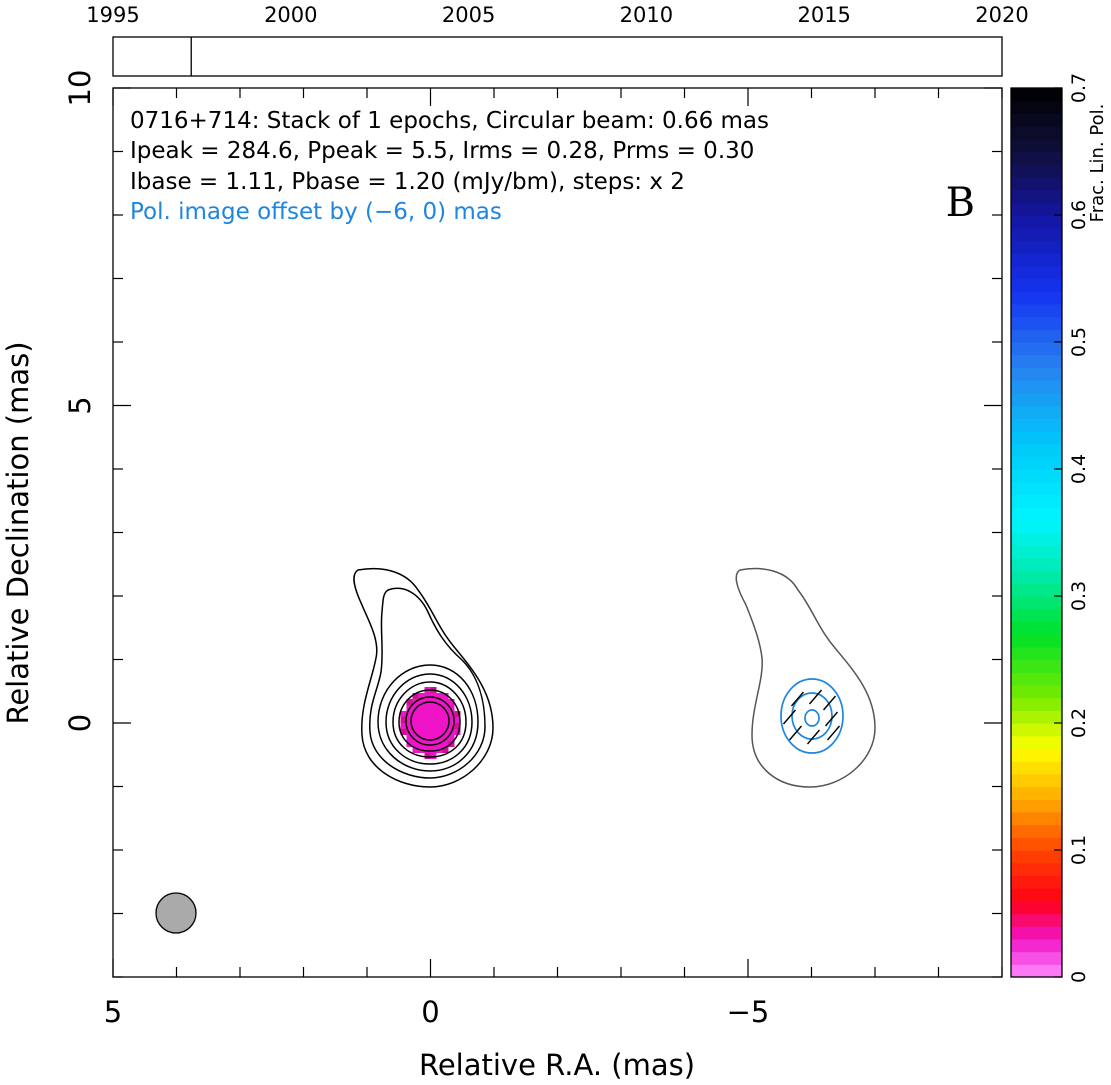  I want to click on y-tick-label: 5, so click(80, 405).